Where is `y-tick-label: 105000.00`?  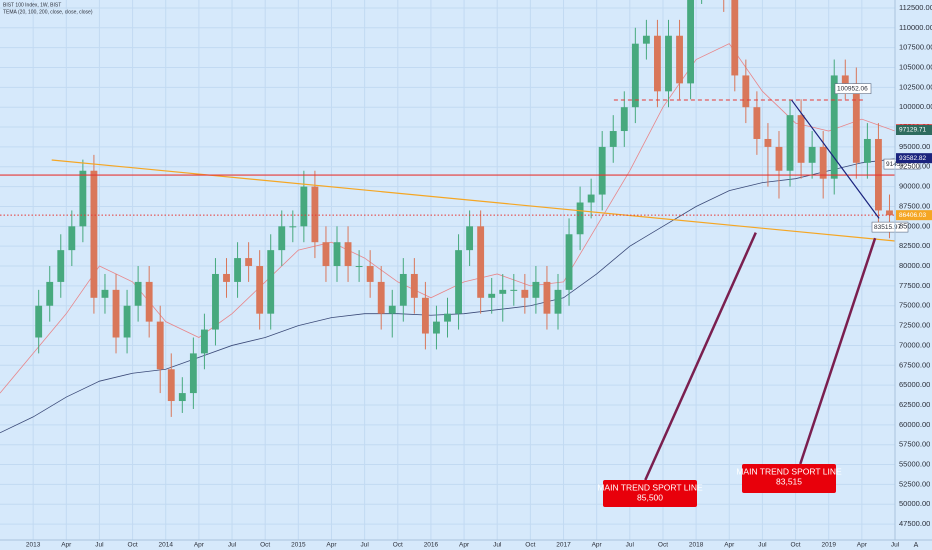 y-tick-label: 105000.00 is located at coordinates (915, 66).